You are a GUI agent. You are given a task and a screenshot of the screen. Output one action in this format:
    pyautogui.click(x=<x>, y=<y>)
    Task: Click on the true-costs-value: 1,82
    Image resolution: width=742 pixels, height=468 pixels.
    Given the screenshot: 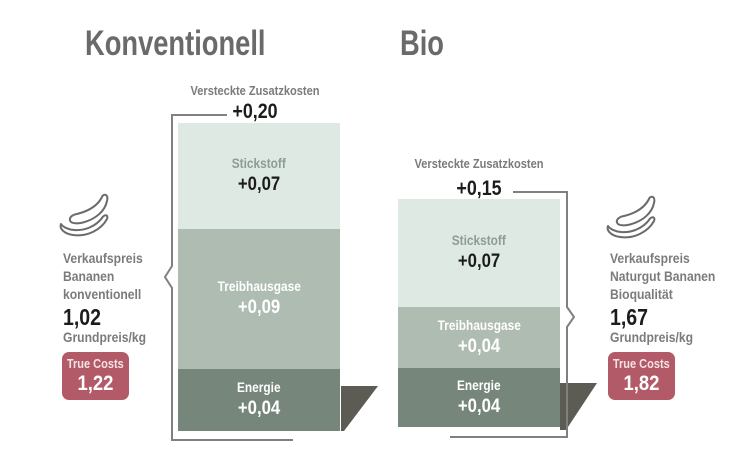 What is the action you would take?
    pyautogui.click(x=641, y=383)
    